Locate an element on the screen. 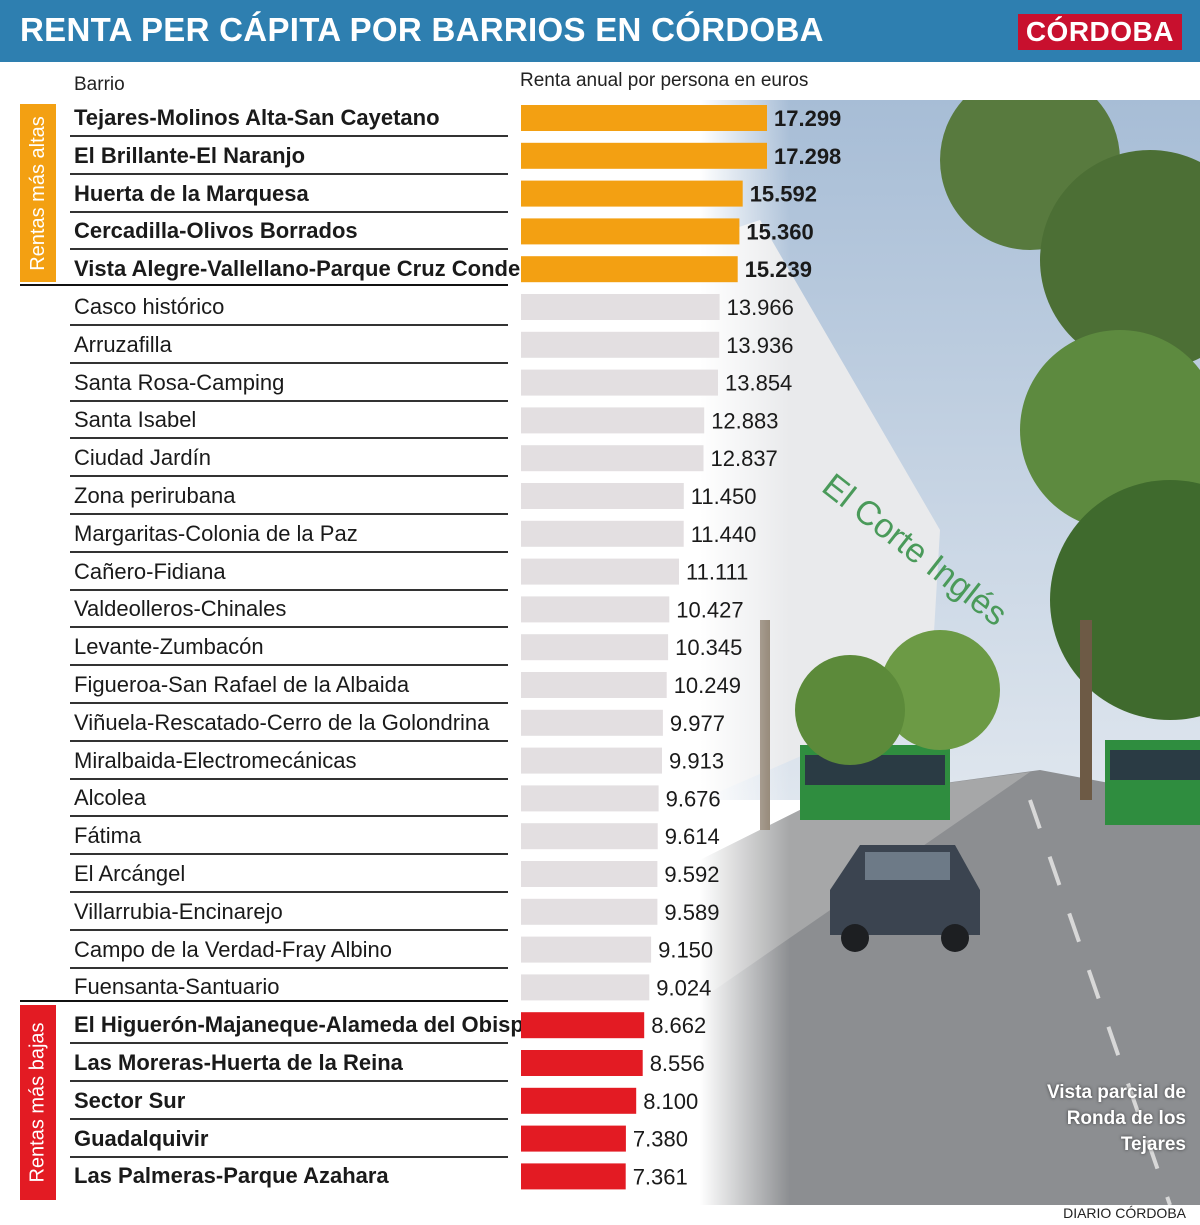 The image size is (1200, 1225). value-label: 15.239 is located at coordinates (778, 269).